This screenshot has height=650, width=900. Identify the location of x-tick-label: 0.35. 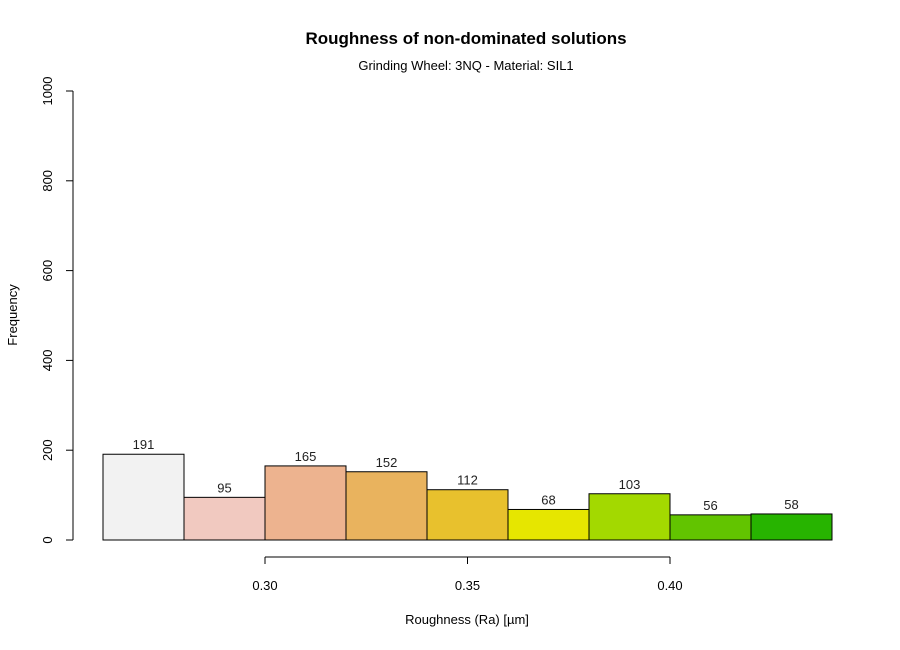
(467, 585).